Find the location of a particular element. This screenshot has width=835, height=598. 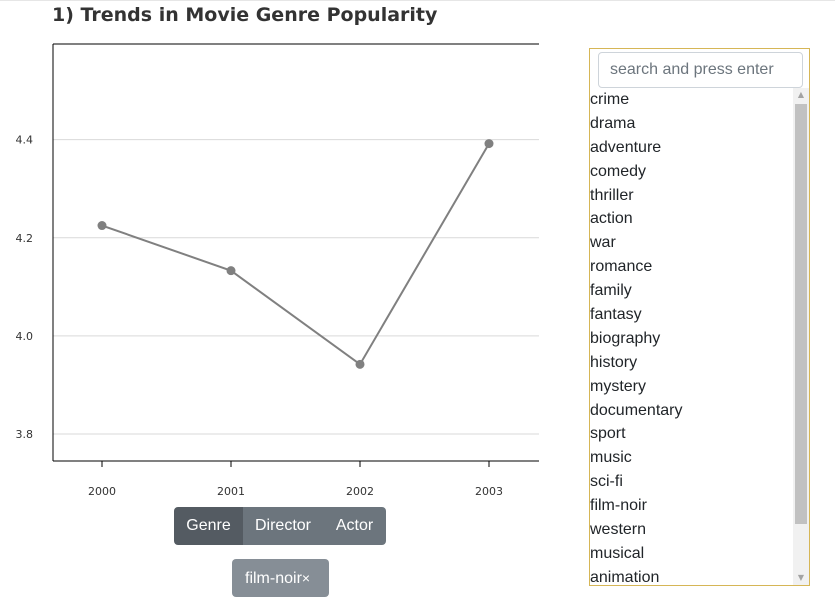

genre-list-item: comedy is located at coordinates (618, 171).